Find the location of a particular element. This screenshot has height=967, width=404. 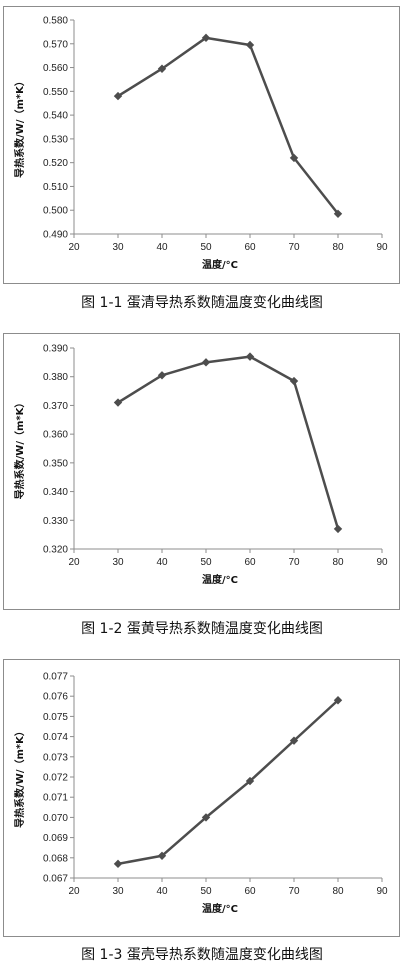

y-tick-label: 0.550 is located at coordinates (55, 92).